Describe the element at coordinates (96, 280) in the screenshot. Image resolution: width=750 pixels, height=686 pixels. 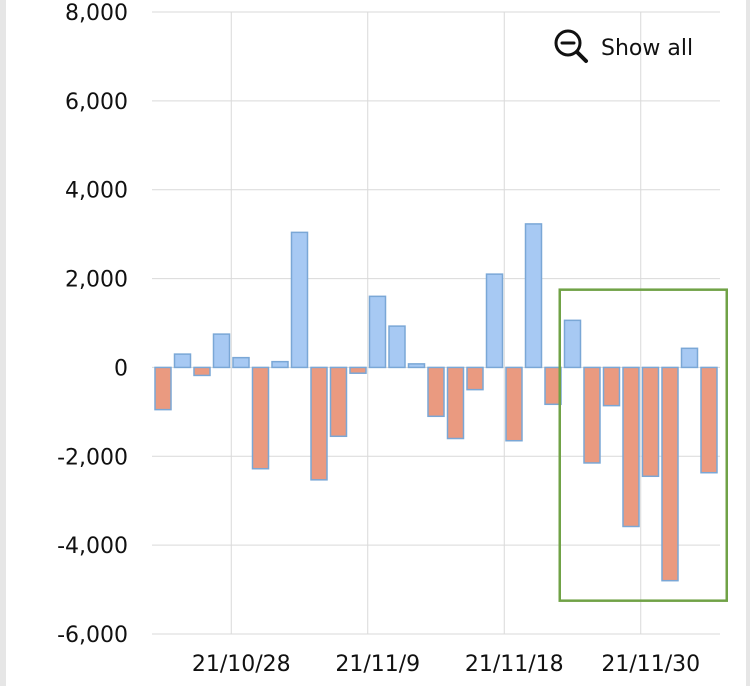
I see `y-tick-label: 2,000` at that location.